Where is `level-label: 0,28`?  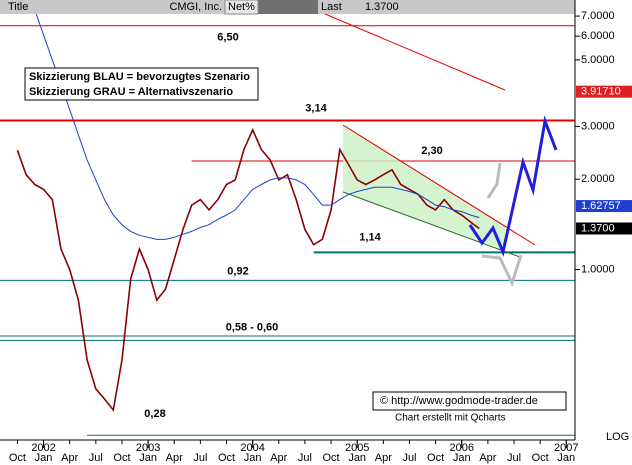
level-label: 0,28 is located at coordinates (154, 414).